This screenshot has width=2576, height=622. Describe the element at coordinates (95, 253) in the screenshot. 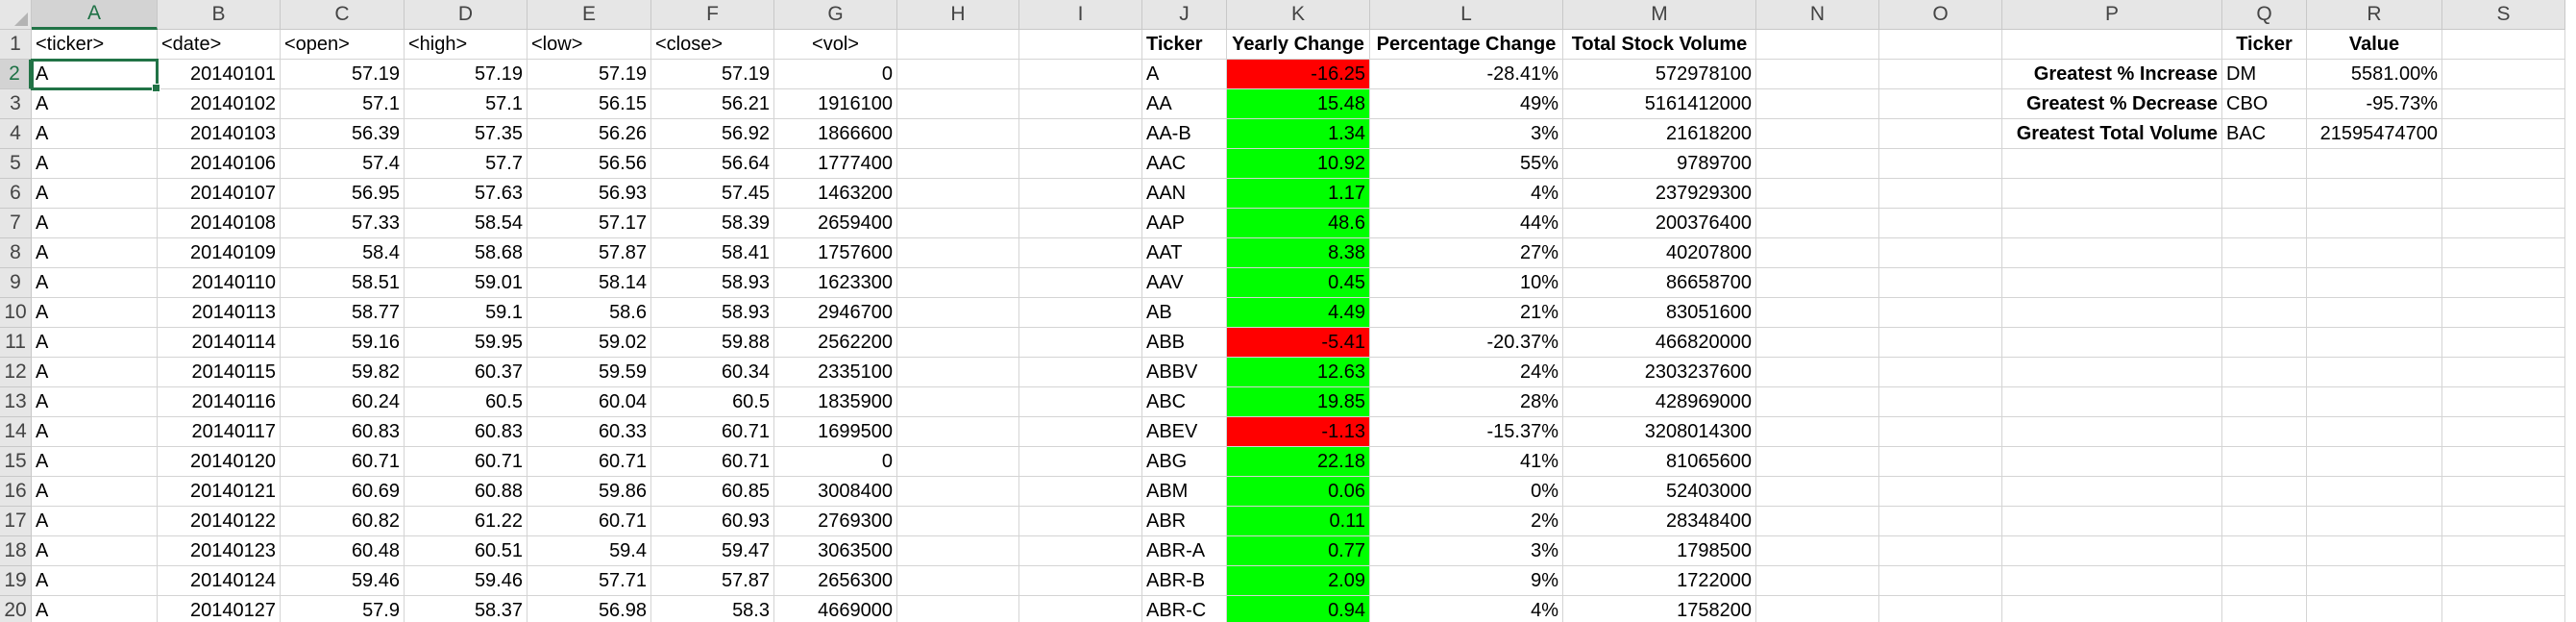

I see `raw-cell-a8: A` at that location.